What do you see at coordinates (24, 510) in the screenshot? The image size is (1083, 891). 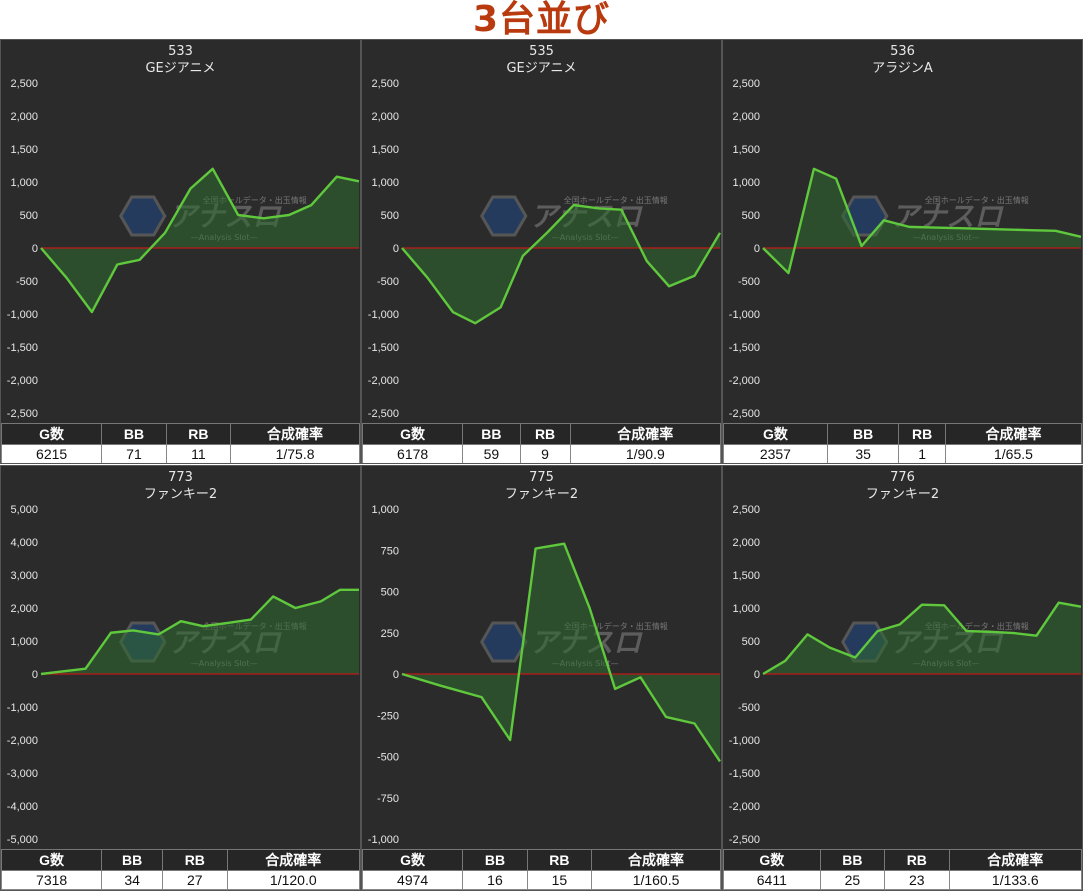 I see `y-tick-label: 5,000` at bounding box center [24, 510].